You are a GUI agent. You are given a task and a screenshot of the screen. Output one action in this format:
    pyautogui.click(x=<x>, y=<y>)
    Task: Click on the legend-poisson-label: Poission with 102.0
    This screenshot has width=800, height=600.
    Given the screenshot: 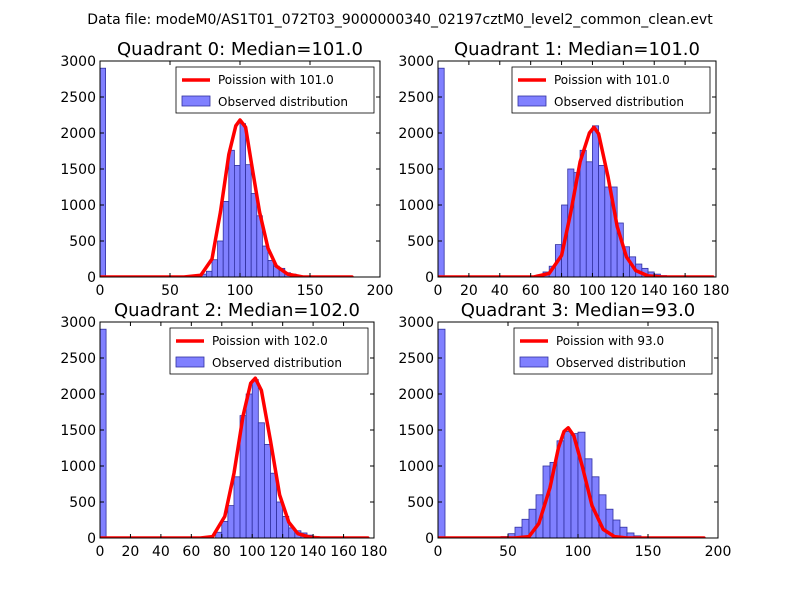 What is the action you would take?
    pyautogui.click(x=270, y=341)
    